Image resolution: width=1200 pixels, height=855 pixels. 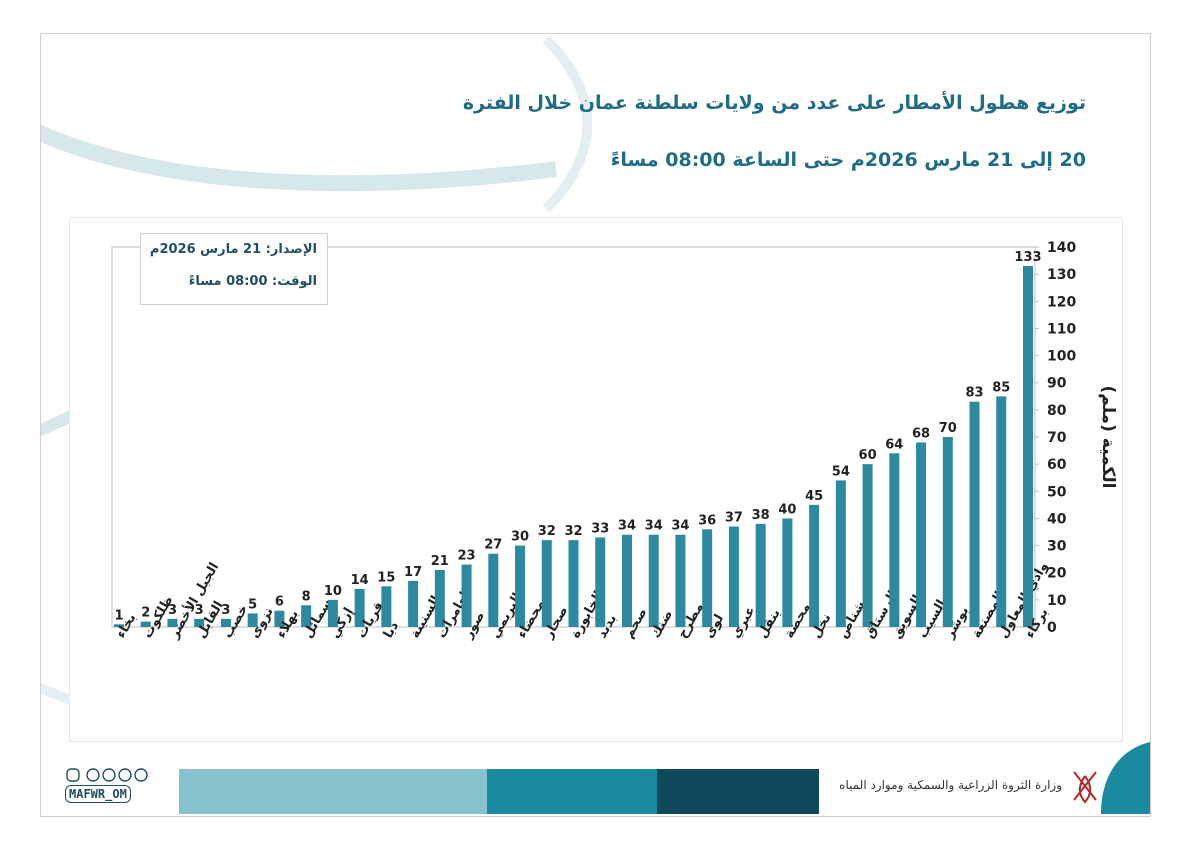 What do you see at coordinates (1061, 275) in the screenshot?
I see `y-tick-label: 130` at bounding box center [1061, 275].